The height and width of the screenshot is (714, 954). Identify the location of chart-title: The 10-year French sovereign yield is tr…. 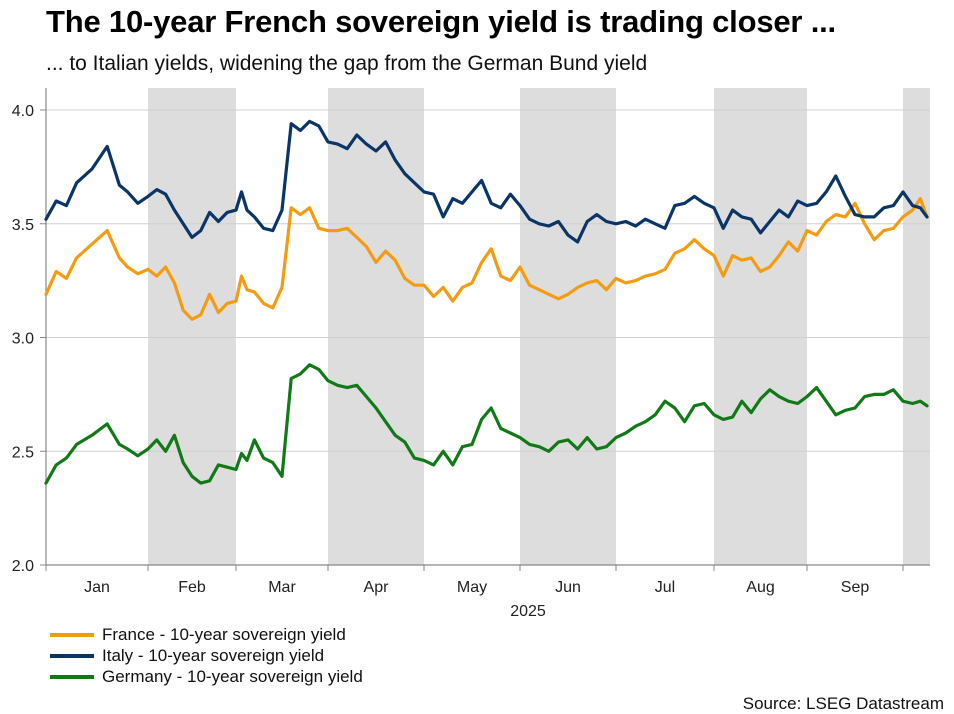
(441, 21).